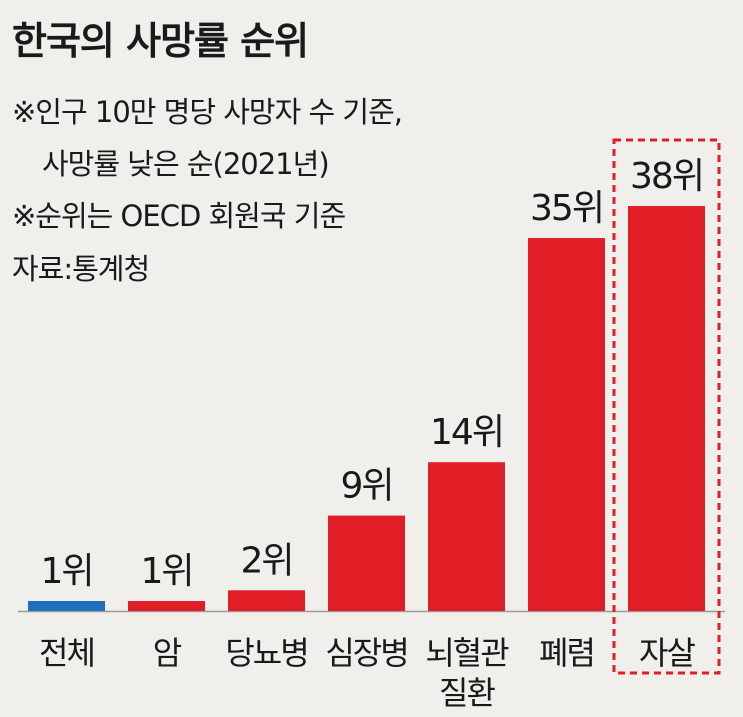 This screenshot has height=717, width=743. What do you see at coordinates (566, 653) in the screenshot?
I see `category-label-5: 폐렴` at bounding box center [566, 653].